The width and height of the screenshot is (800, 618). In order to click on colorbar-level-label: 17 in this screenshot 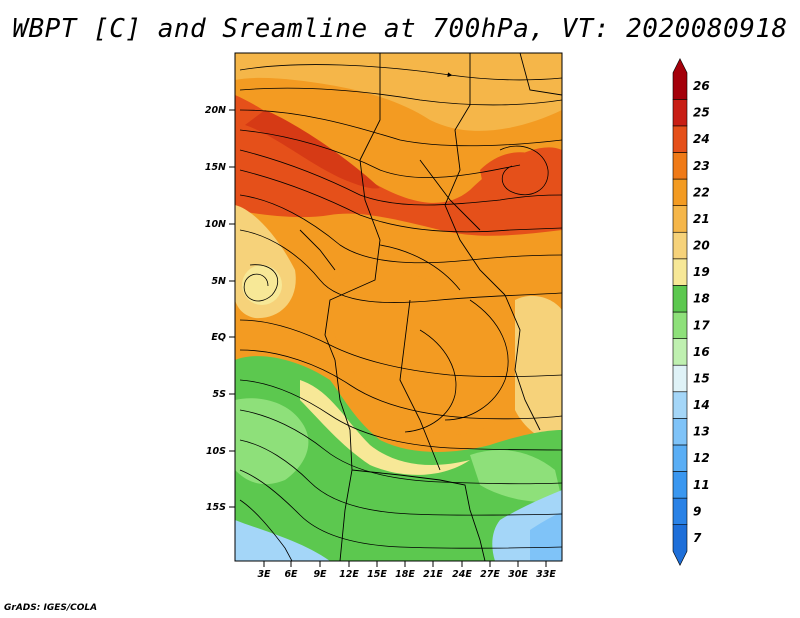, I will do `click(701, 325)`.